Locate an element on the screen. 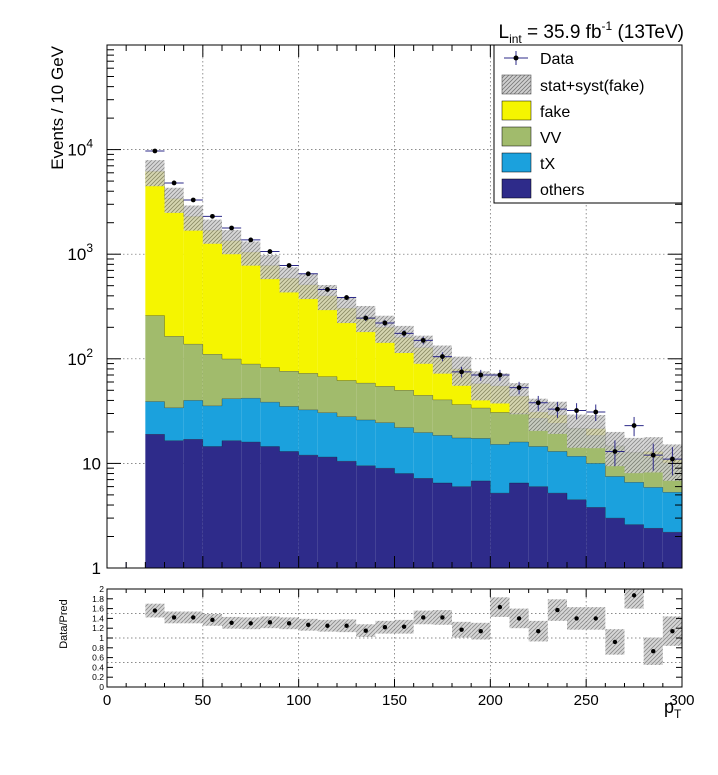 The height and width of the screenshot is (775, 718). ratio-axis-title: Data/Pred is located at coordinates (64, 624).